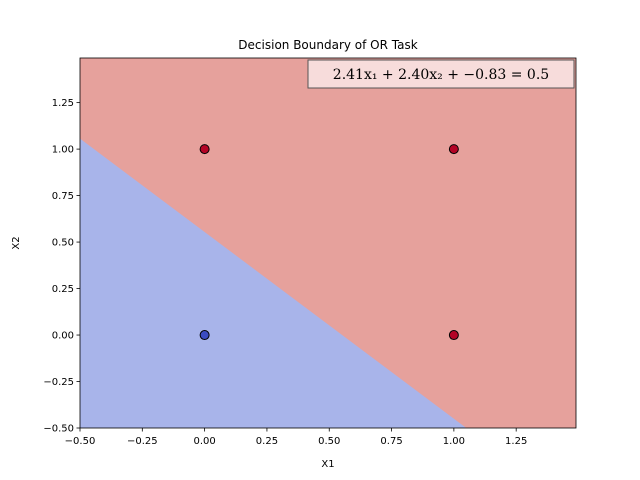 This screenshot has width=640, height=480. I want to click on x-axis-label: X1, so click(327, 464).